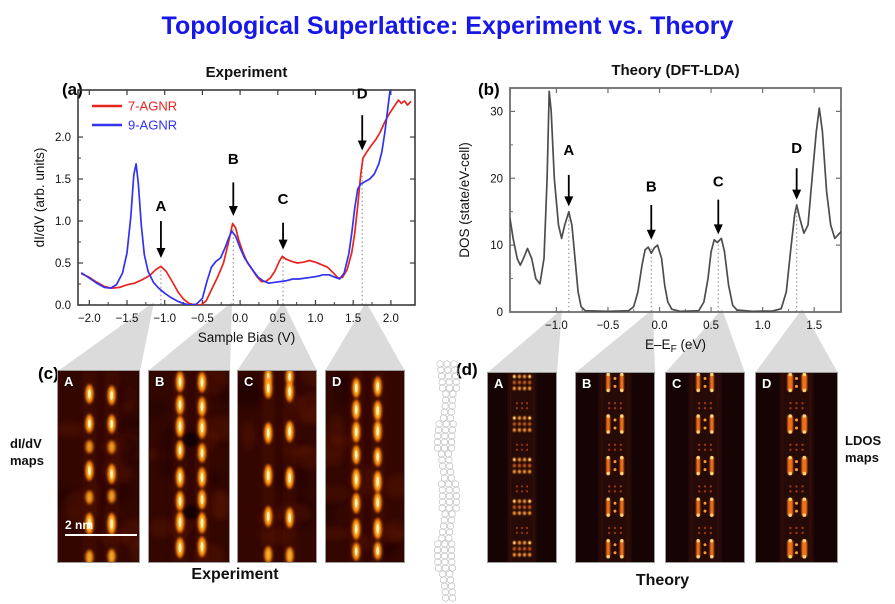 This screenshot has width=895, height=604. What do you see at coordinates (160, 381) in the screenshot?
I see `didv-map-B-letter: B` at bounding box center [160, 381].